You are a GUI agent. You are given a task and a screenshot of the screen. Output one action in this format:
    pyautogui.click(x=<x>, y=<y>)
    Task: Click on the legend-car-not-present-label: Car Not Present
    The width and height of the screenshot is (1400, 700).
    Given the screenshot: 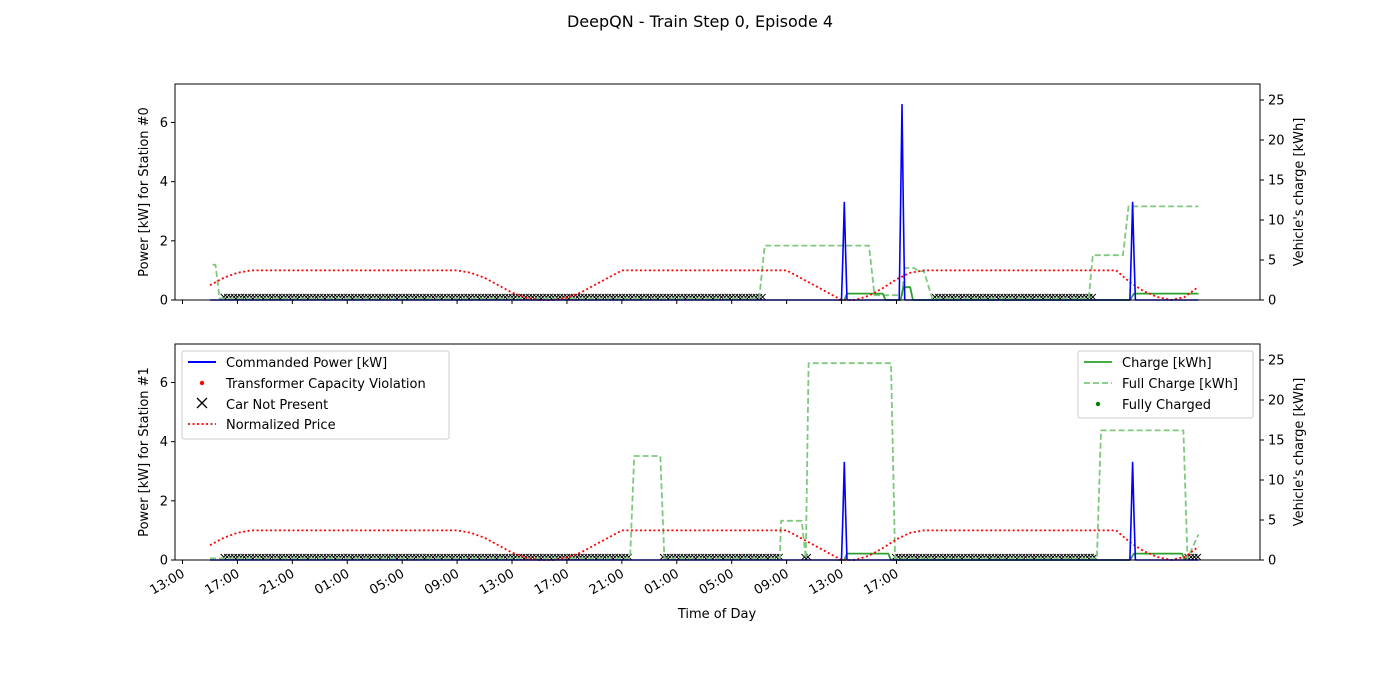 What is the action you would take?
    pyautogui.click(x=277, y=405)
    